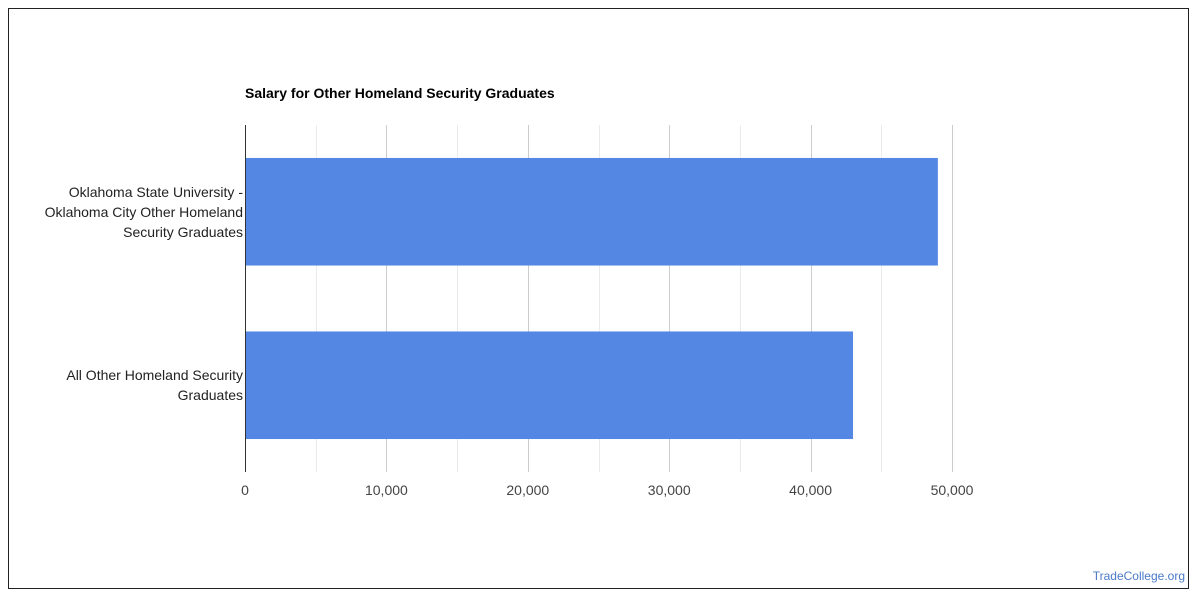 The height and width of the screenshot is (600, 1200). I want to click on category-label-line: Oklahoma City Other Homeland, so click(143, 211).